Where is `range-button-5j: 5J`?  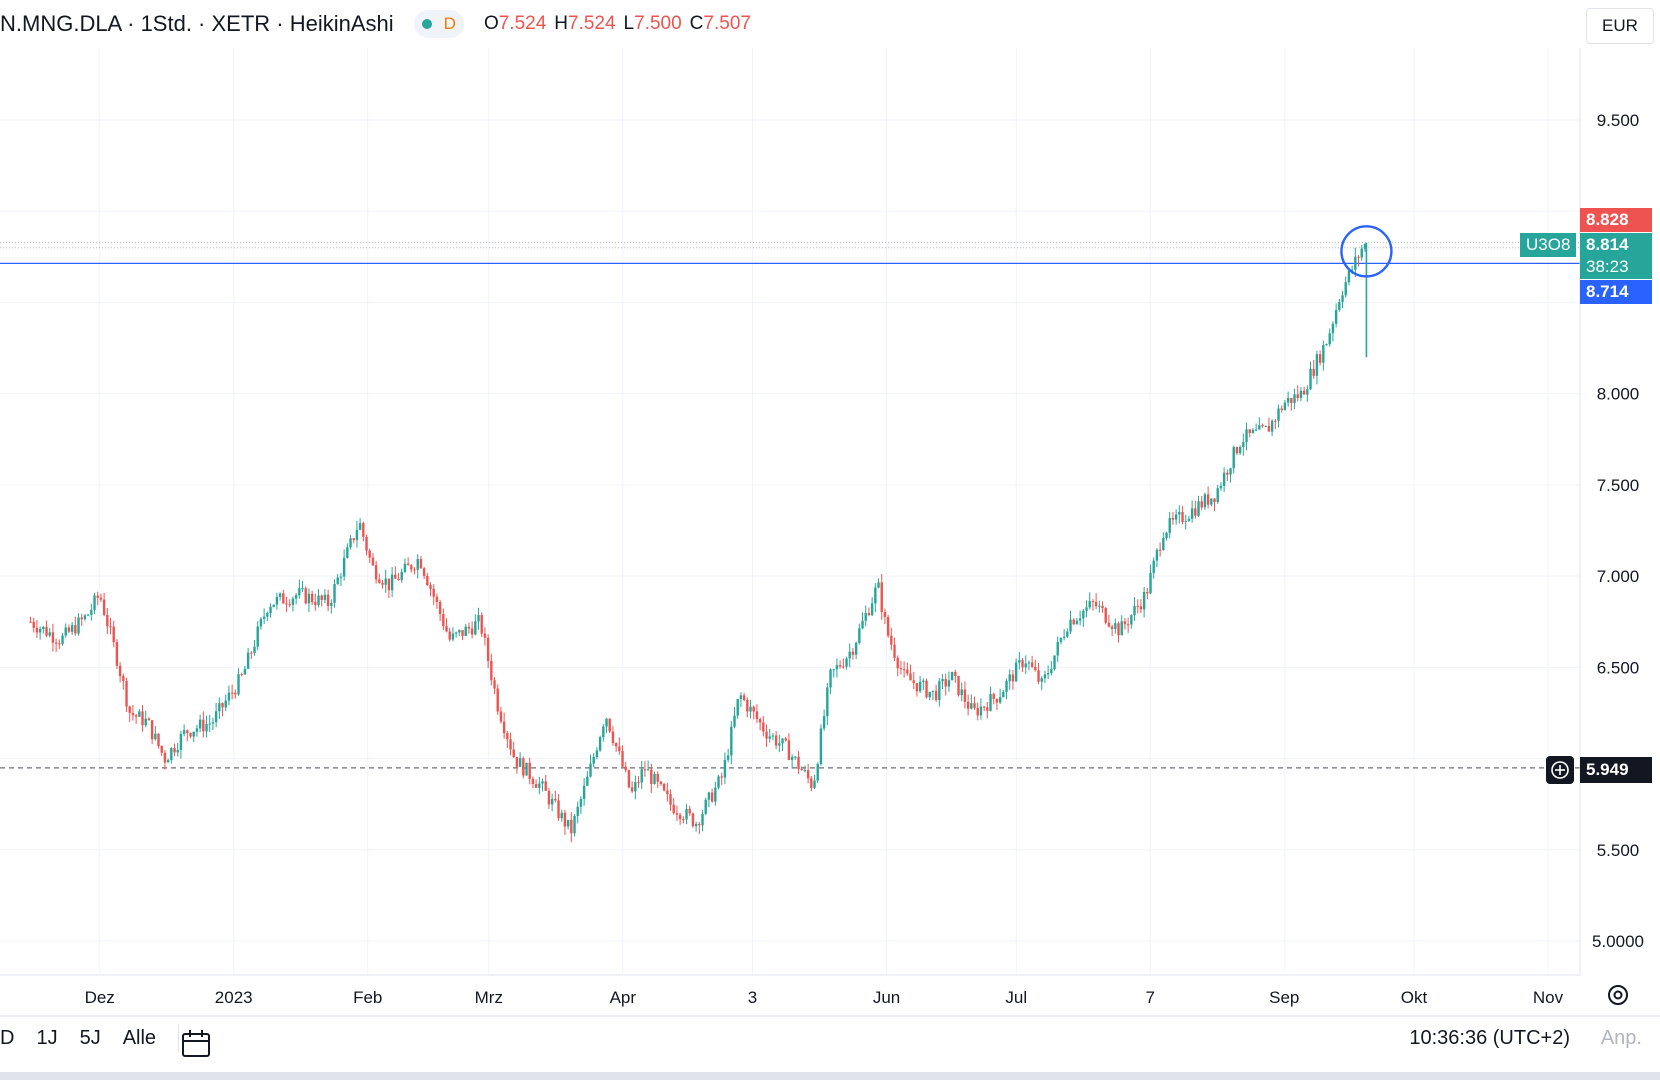
range-button-5j: 5J is located at coordinates (90, 1037).